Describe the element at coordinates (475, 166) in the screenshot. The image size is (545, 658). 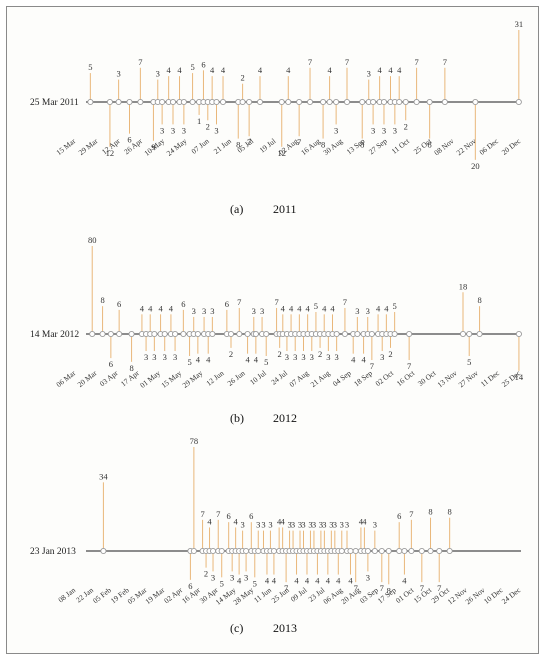
I see `event-value-label: 20` at that location.